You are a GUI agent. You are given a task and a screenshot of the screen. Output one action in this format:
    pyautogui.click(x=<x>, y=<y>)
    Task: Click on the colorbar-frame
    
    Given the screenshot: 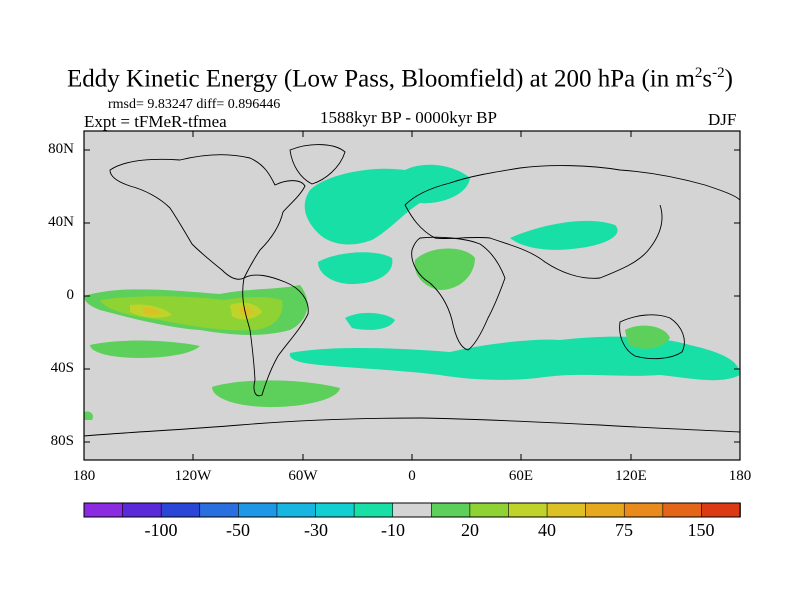 What is the action you would take?
    pyautogui.click(x=412, y=510)
    